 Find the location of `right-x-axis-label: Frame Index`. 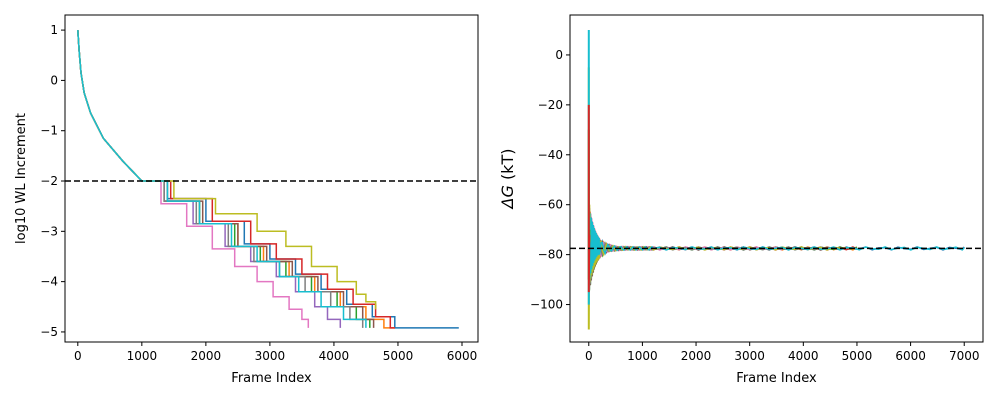

right-x-axis-label: Frame Index is located at coordinates (776, 378).